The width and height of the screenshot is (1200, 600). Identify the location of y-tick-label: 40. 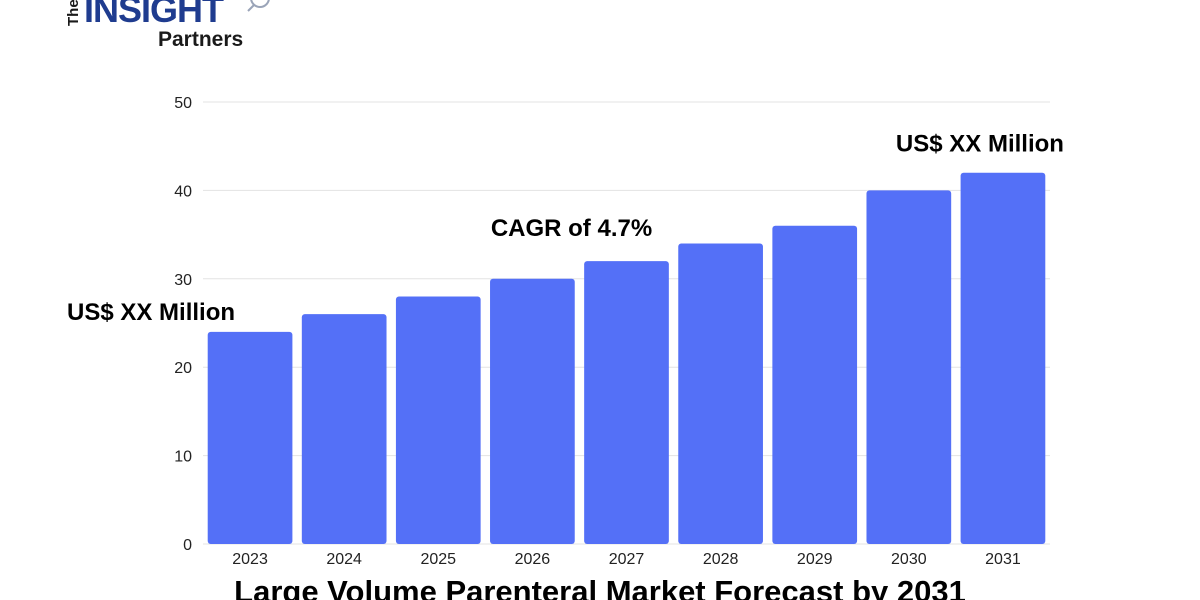
(183, 191).